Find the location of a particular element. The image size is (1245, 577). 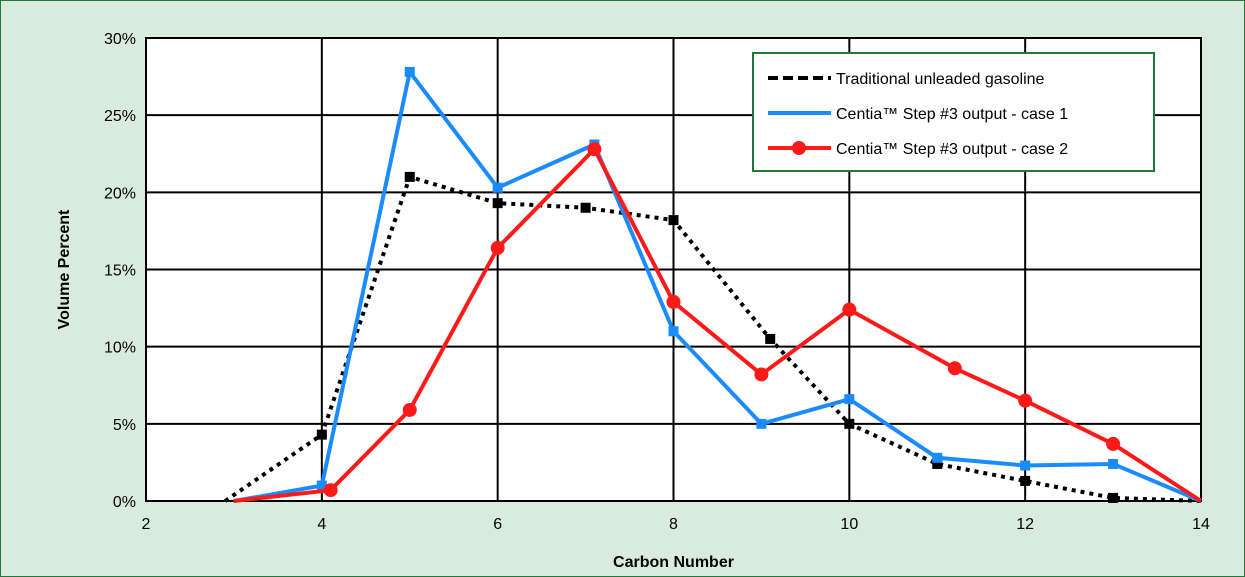

x-tick-label: 2 is located at coordinates (146, 524).